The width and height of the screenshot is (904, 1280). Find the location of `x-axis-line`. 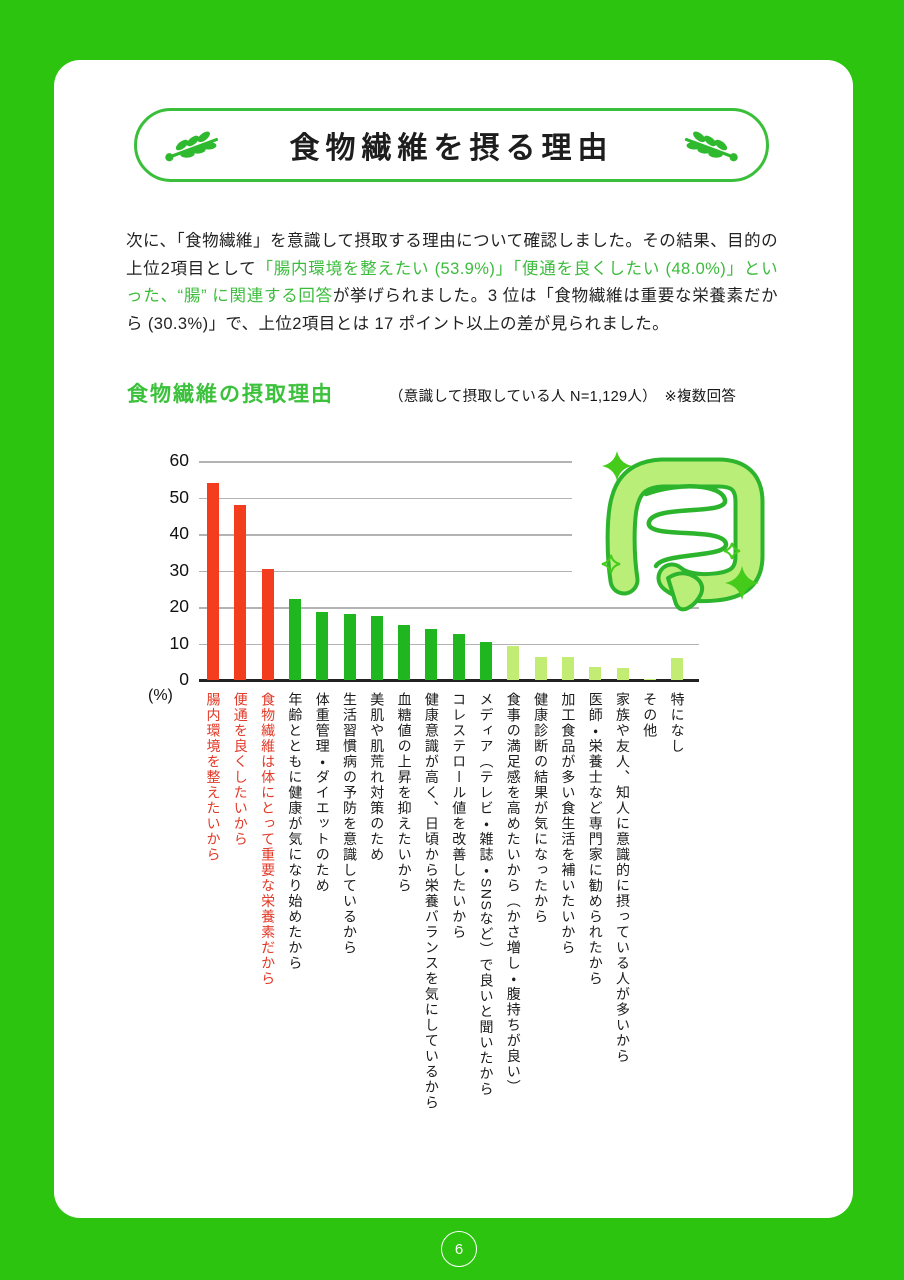

x-axis-line is located at coordinates (449, 680).